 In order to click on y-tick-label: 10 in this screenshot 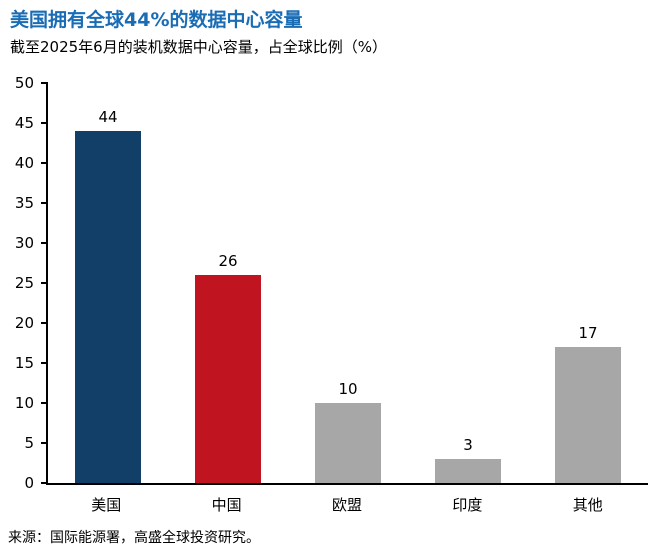, I will do `click(24, 403)`.